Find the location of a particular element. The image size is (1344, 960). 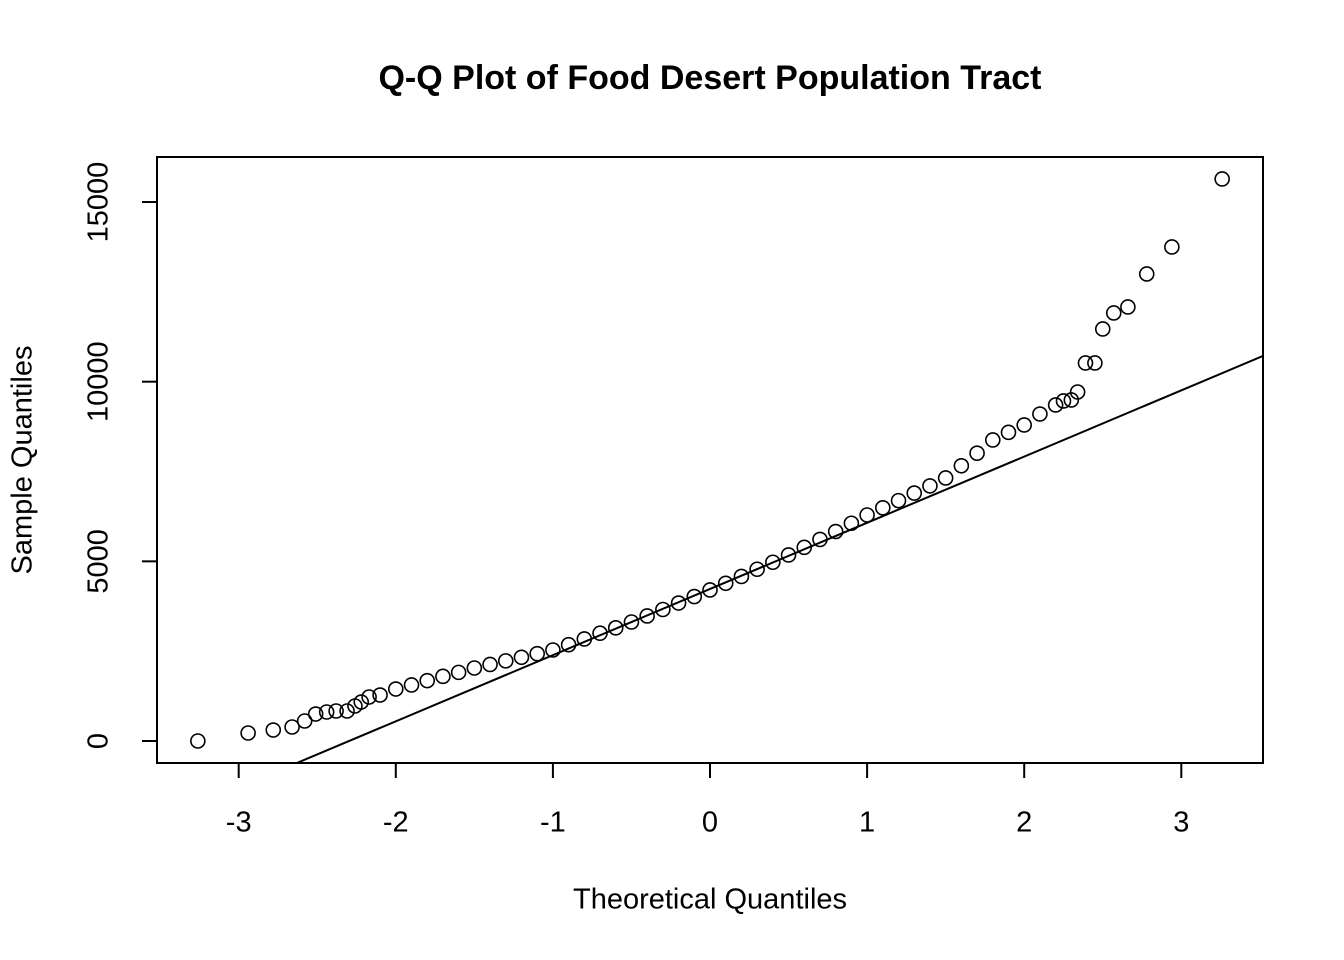

y-tick-label: 15000 is located at coordinates (99, 202).